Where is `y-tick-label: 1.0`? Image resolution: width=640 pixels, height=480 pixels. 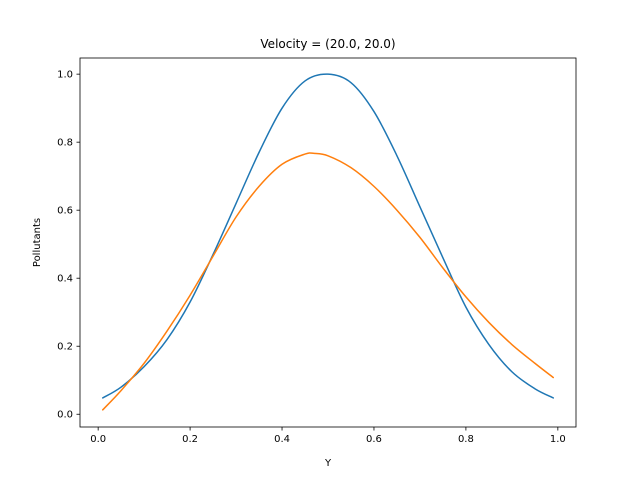 y-tick-label: 1.0 is located at coordinates (65, 75).